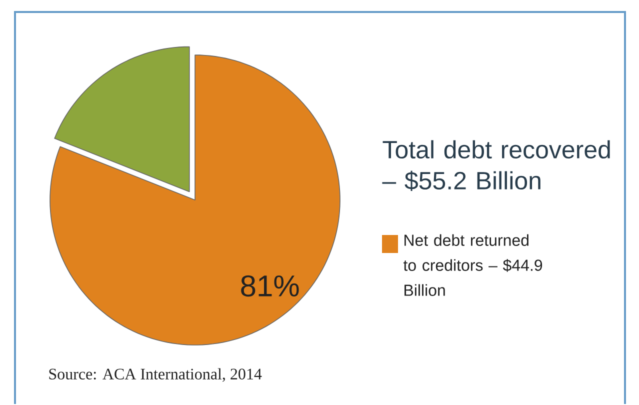 This screenshot has width=639, height=405. What do you see at coordinates (496, 166) in the screenshot?
I see `text: Total debt recovered – $55.2 Billion` at bounding box center [496, 166].